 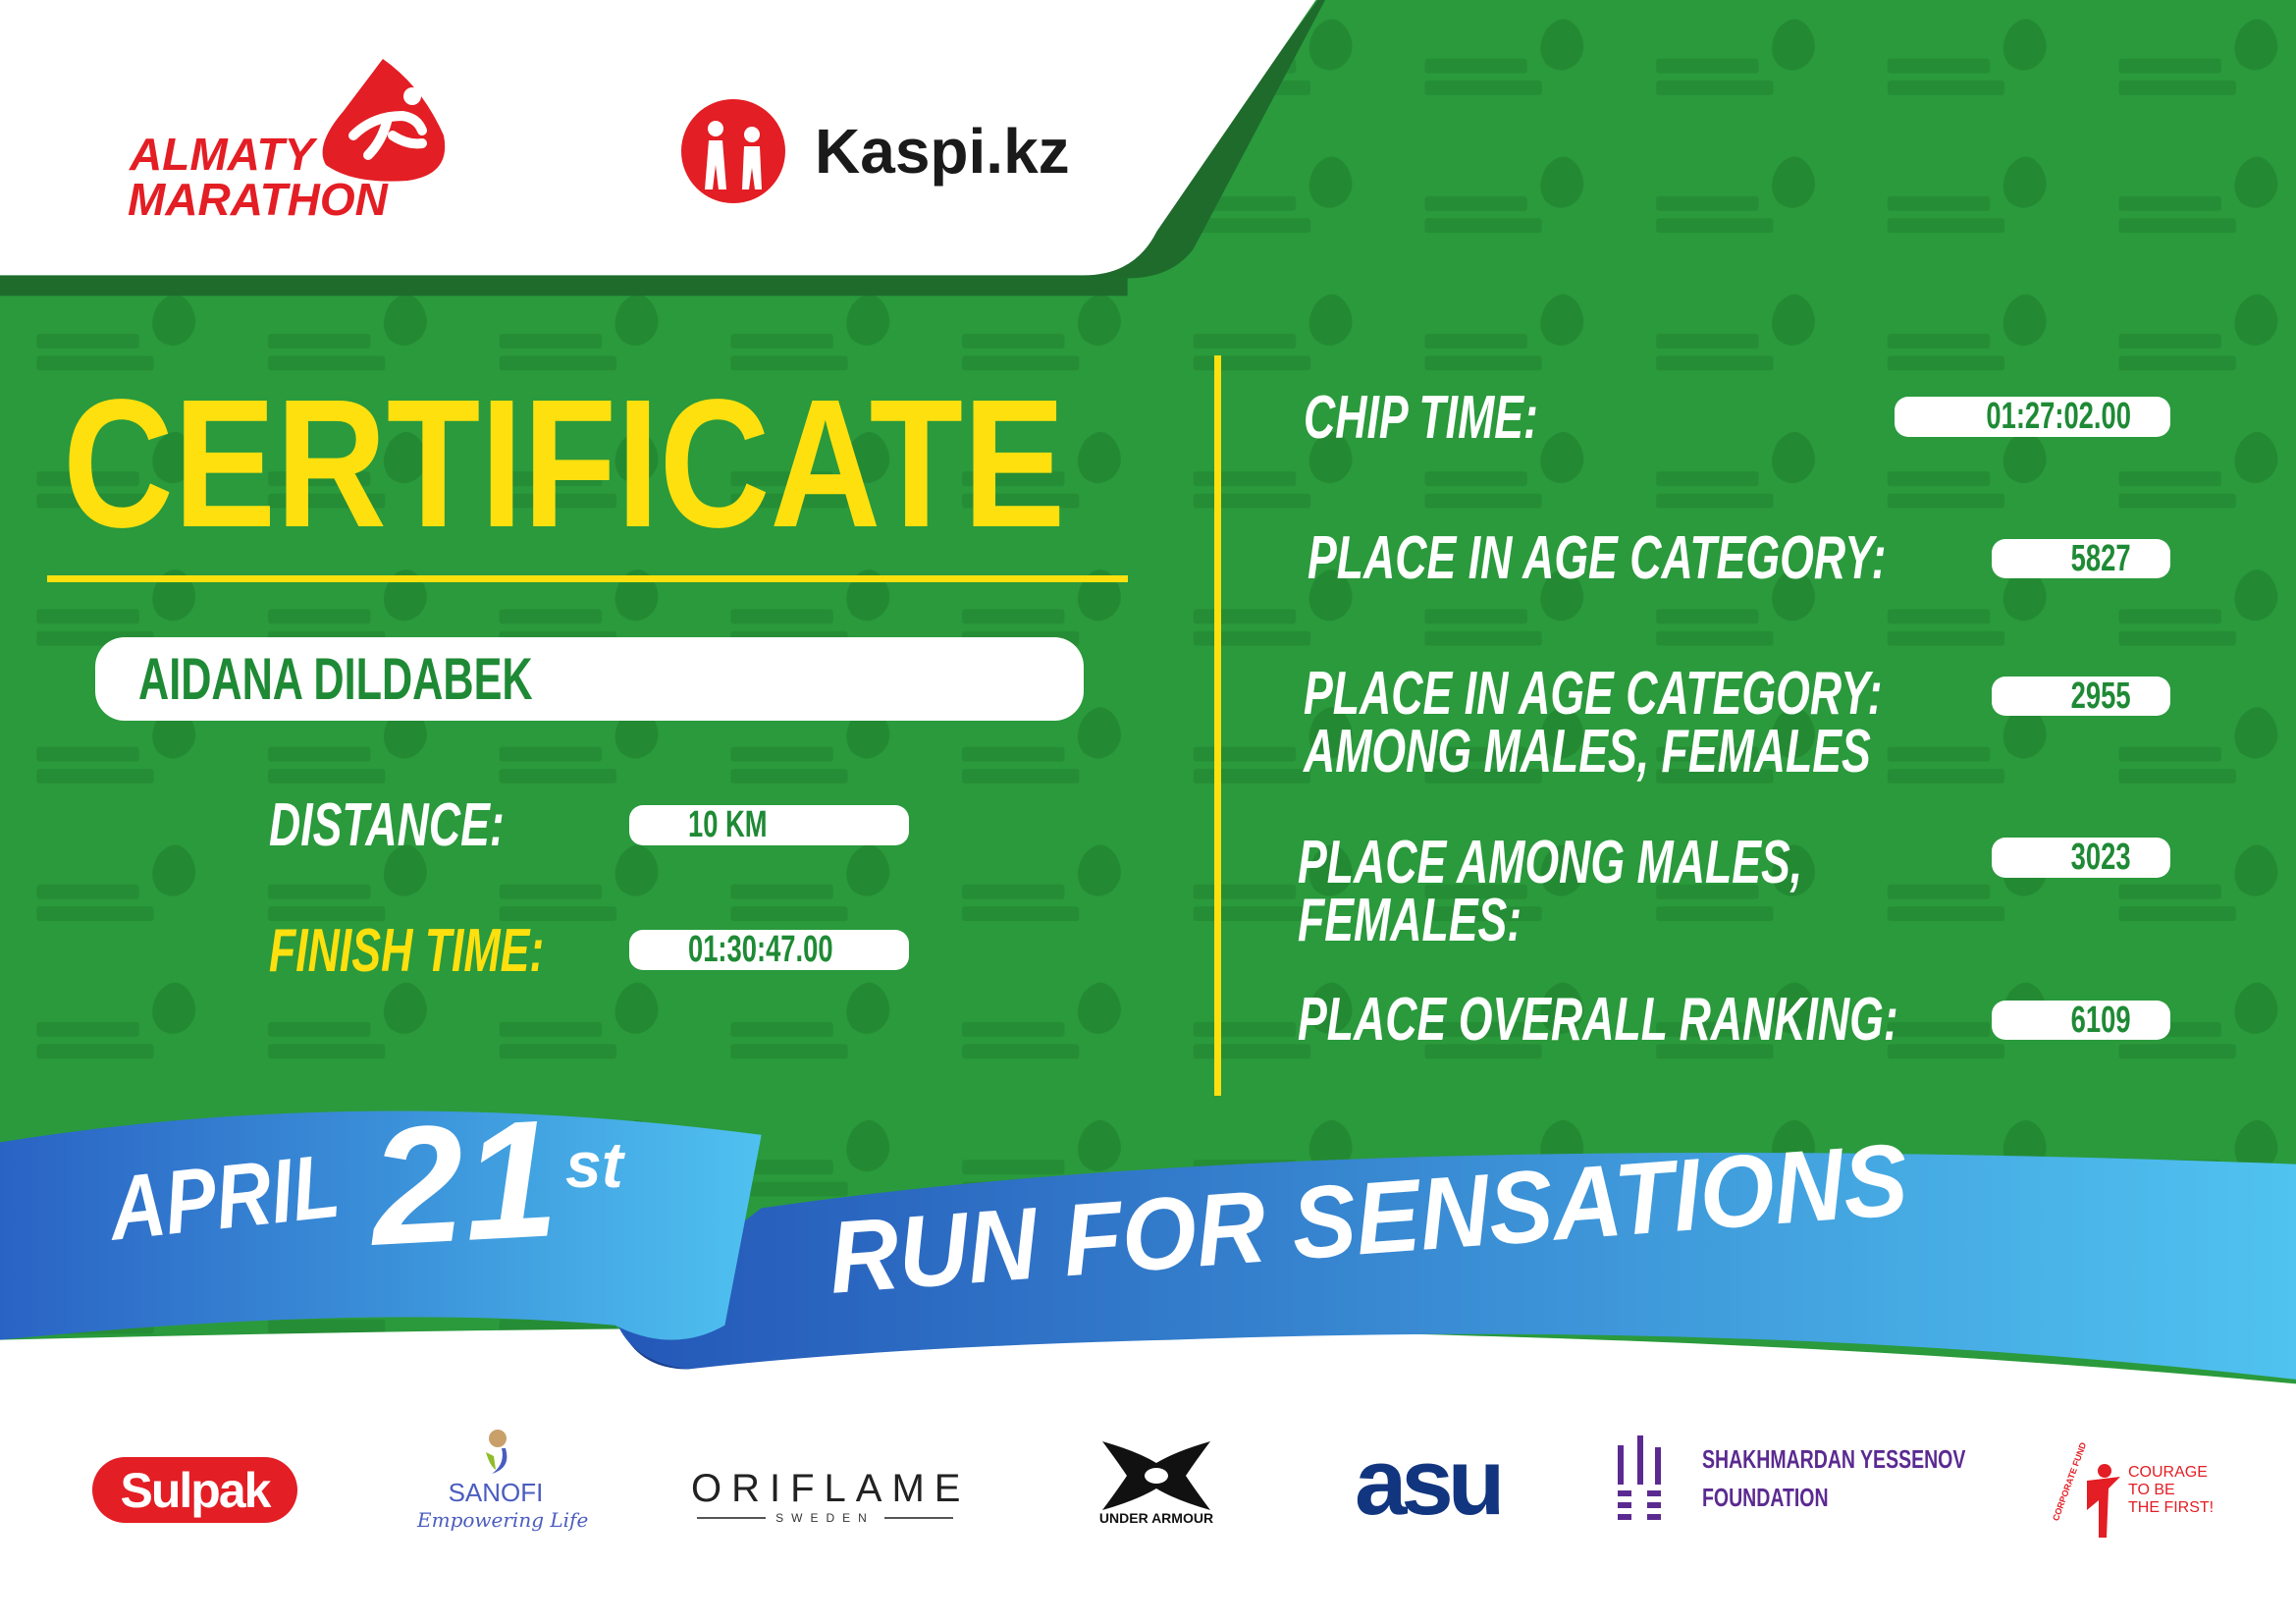 What do you see at coordinates (2081, 1020) in the screenshot?
I see `overall-ranking-value: 6109` at bounding box center [2081, 1020].